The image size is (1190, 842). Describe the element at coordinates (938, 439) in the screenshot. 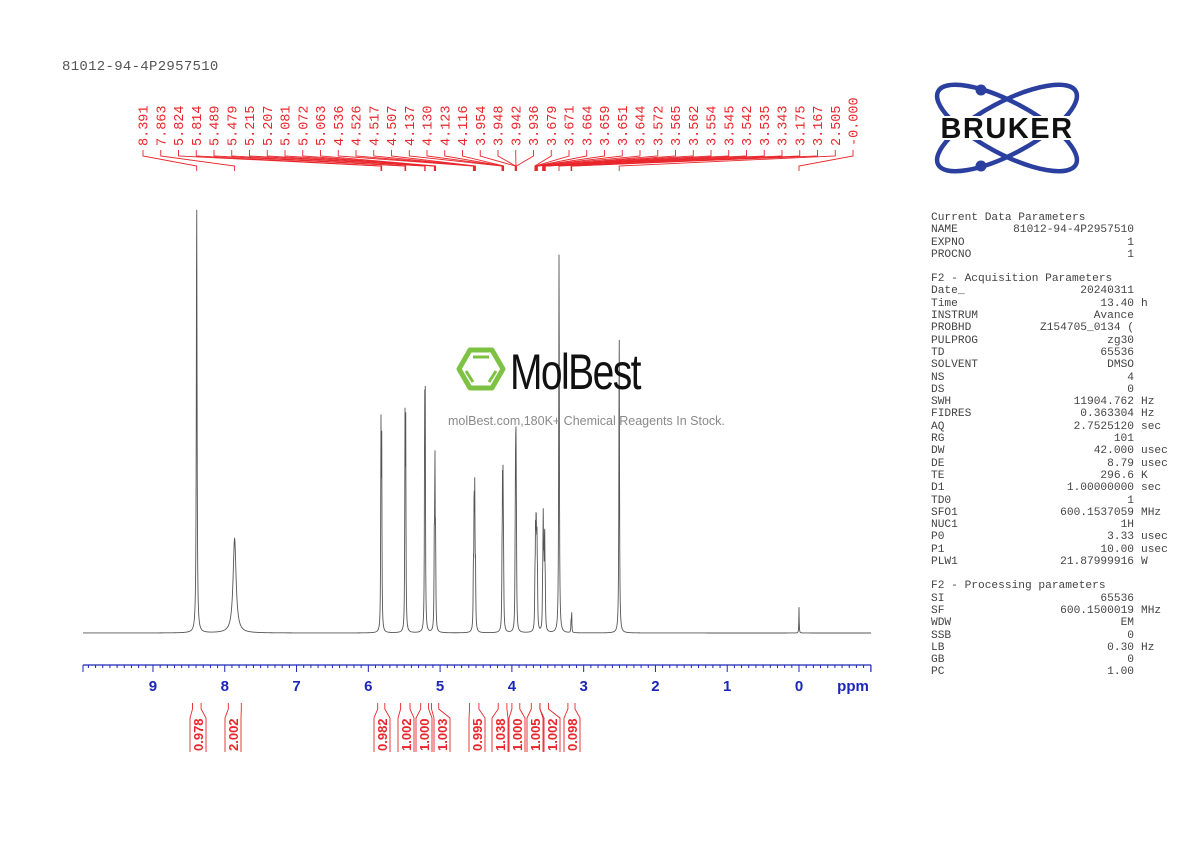

I see `parameter-key: RG` at that location.